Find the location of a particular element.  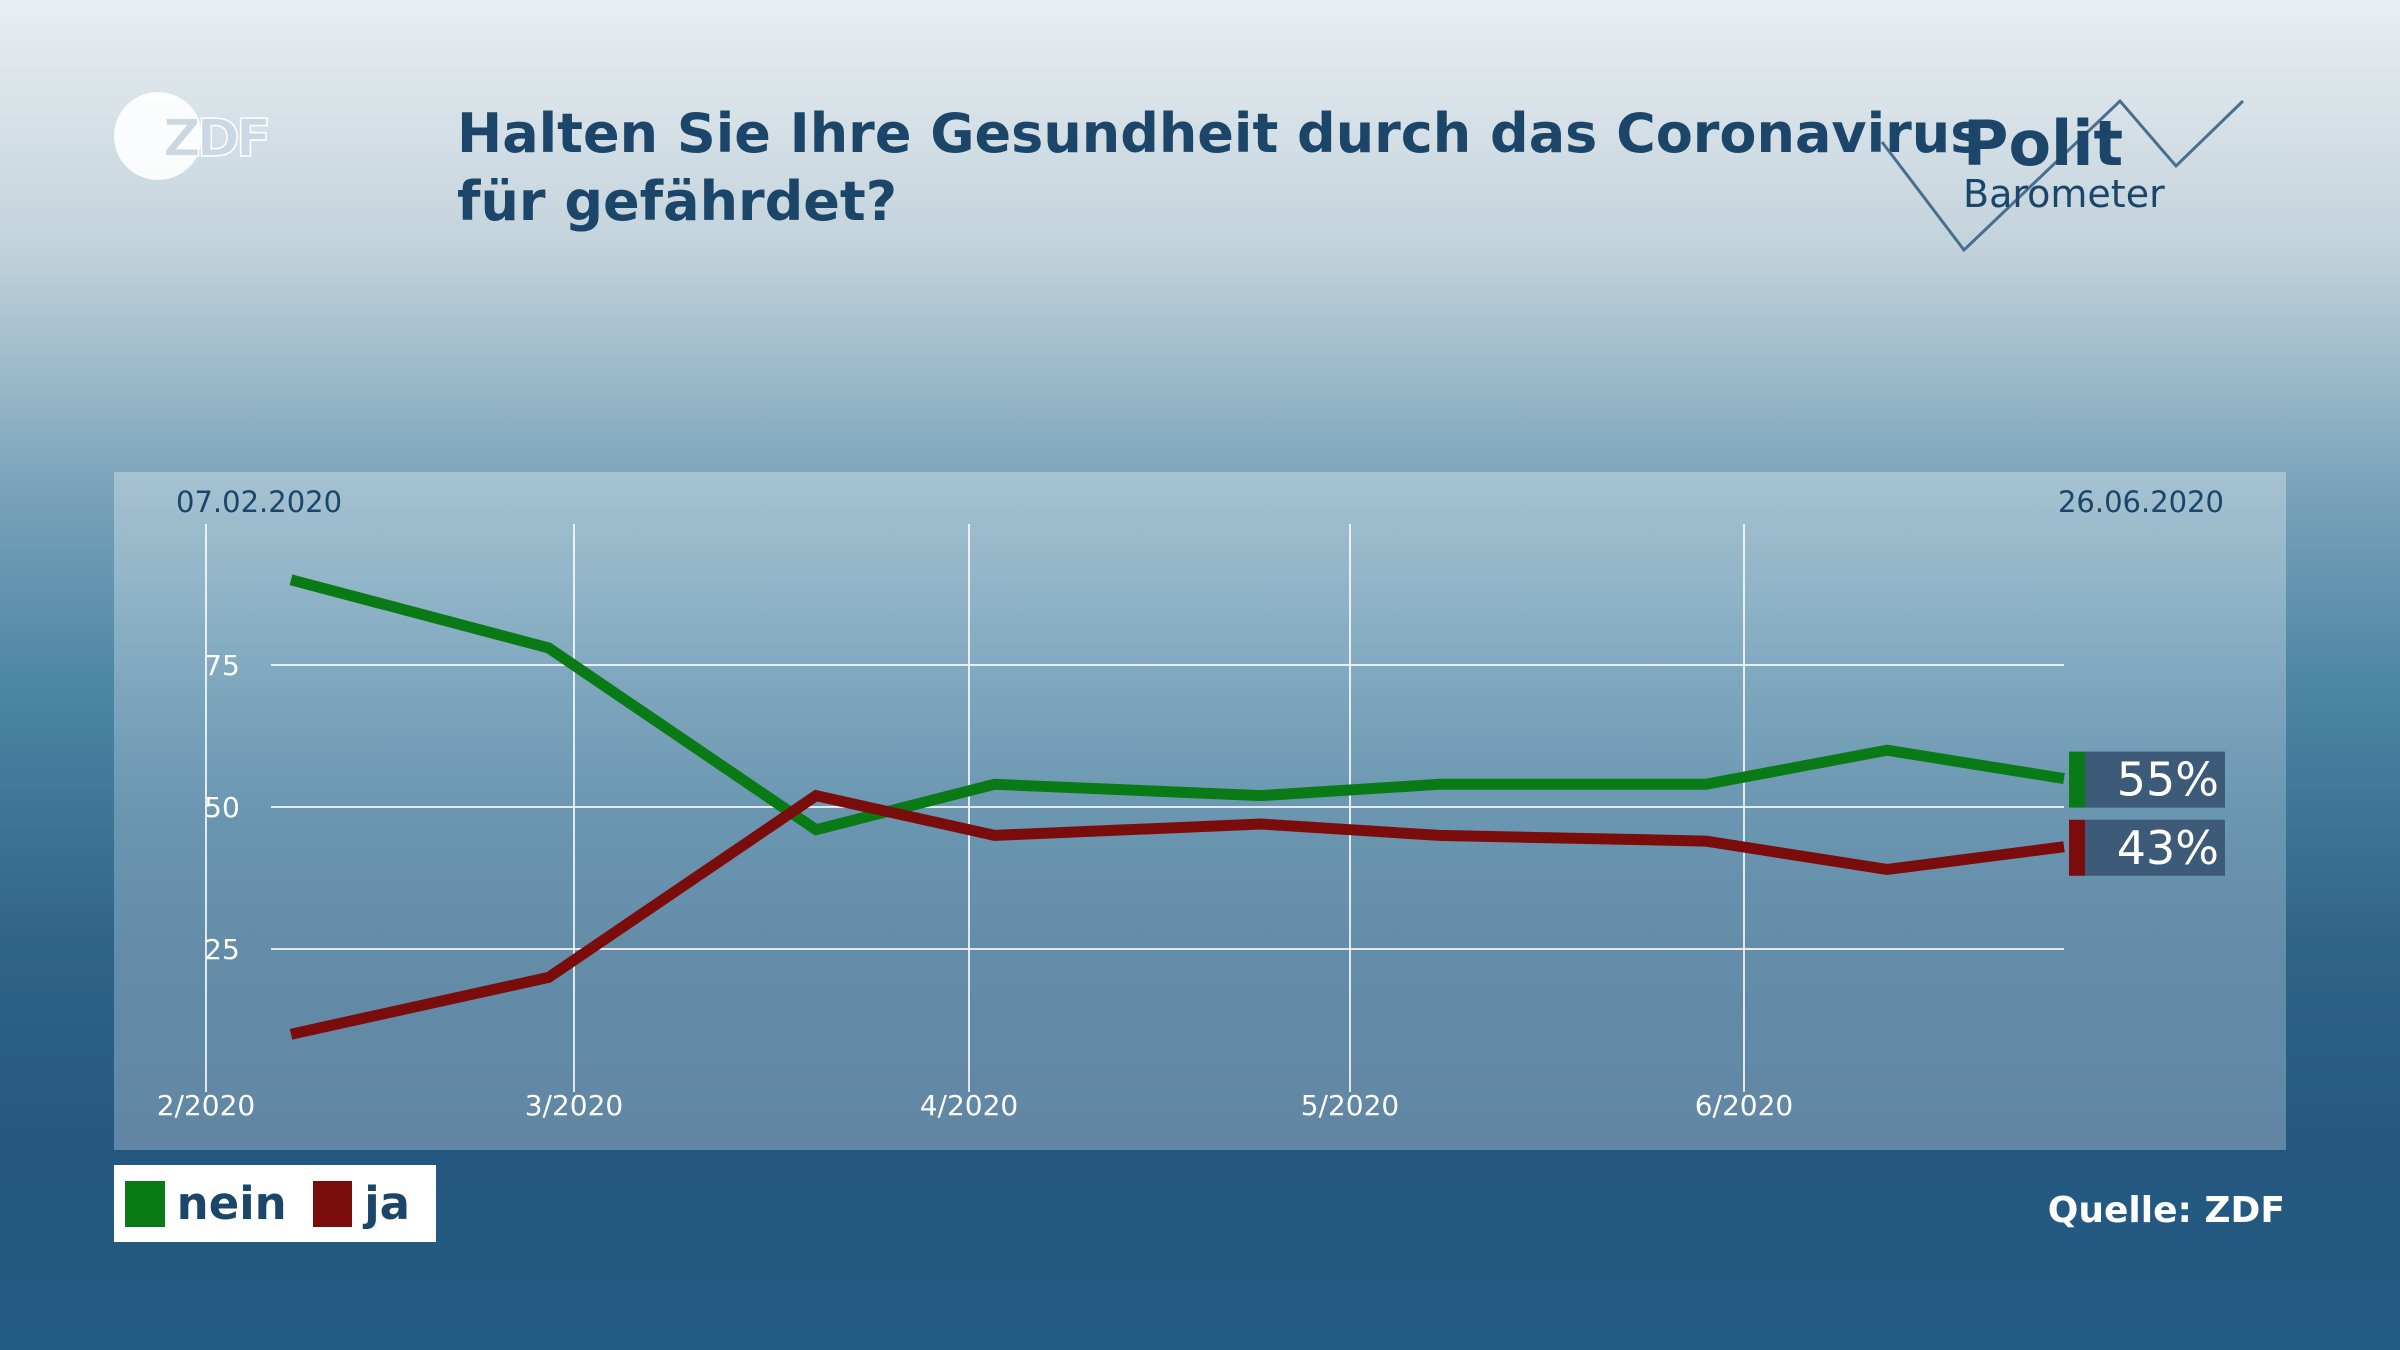

x-tick-label: 2/2020 is located at coordinates (206, 1105).